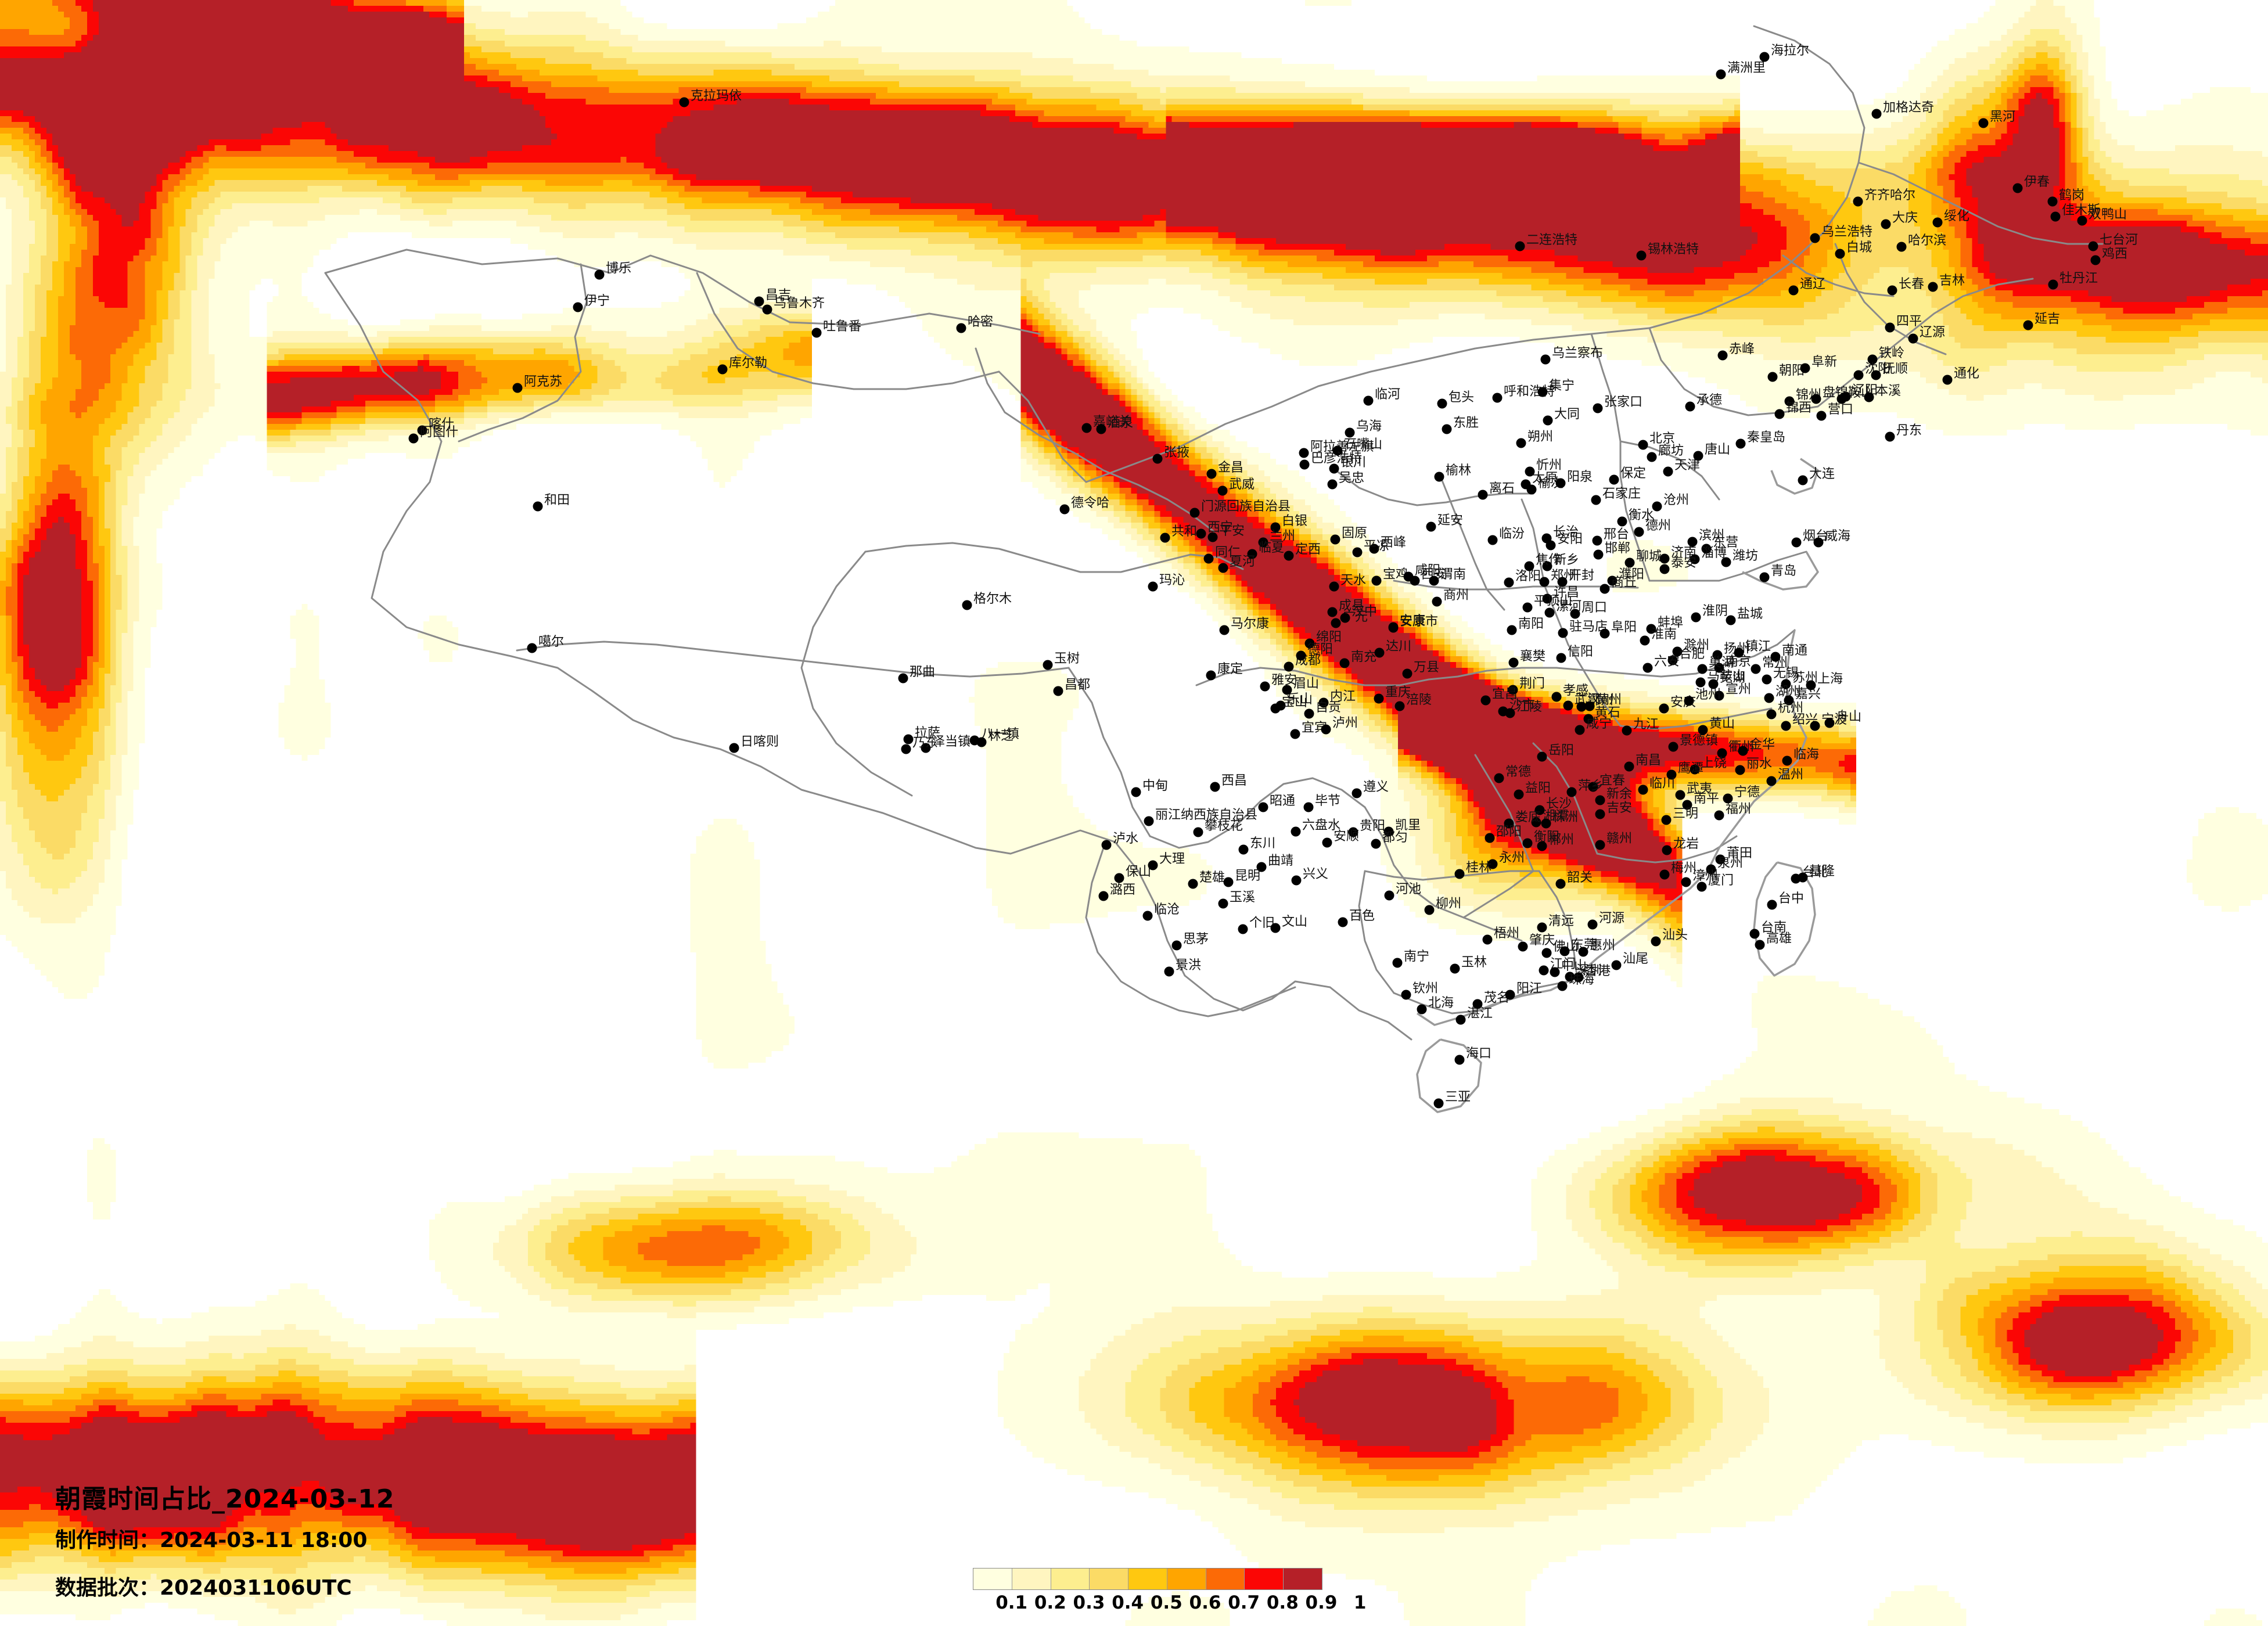  I want to click on city-label: 临夏, so click(1272, 548).